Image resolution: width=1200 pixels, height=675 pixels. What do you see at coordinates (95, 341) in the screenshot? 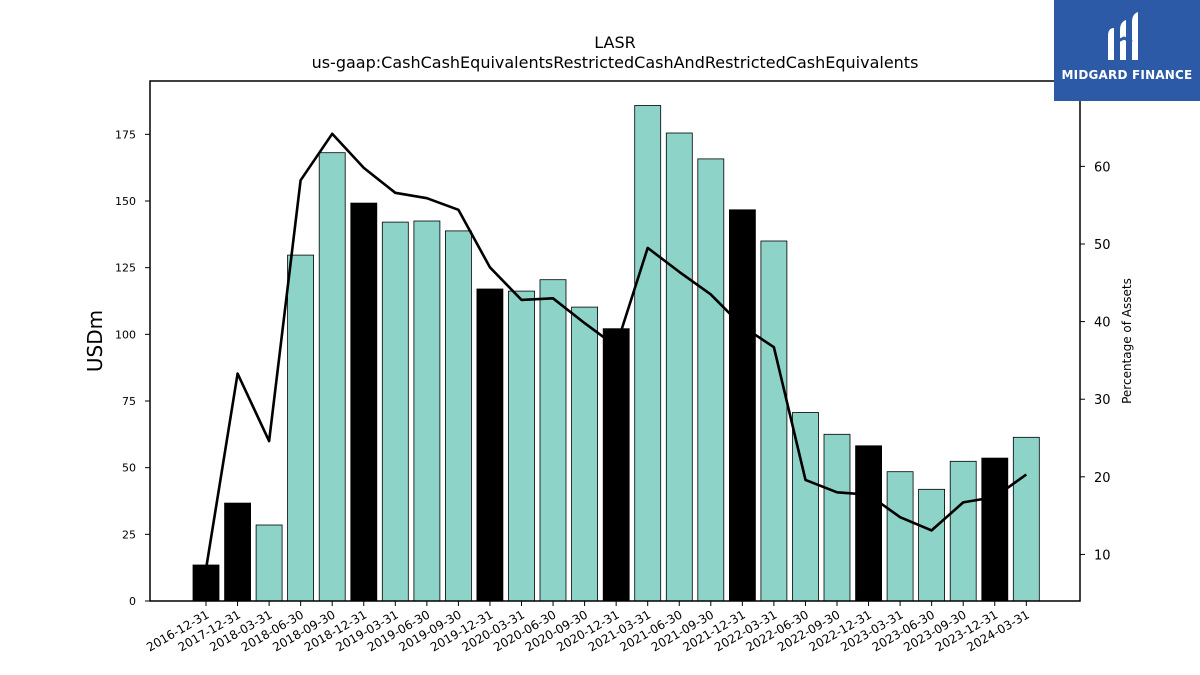
I see `y-axis-label-left: USDm` at bounding box center [95, 341].